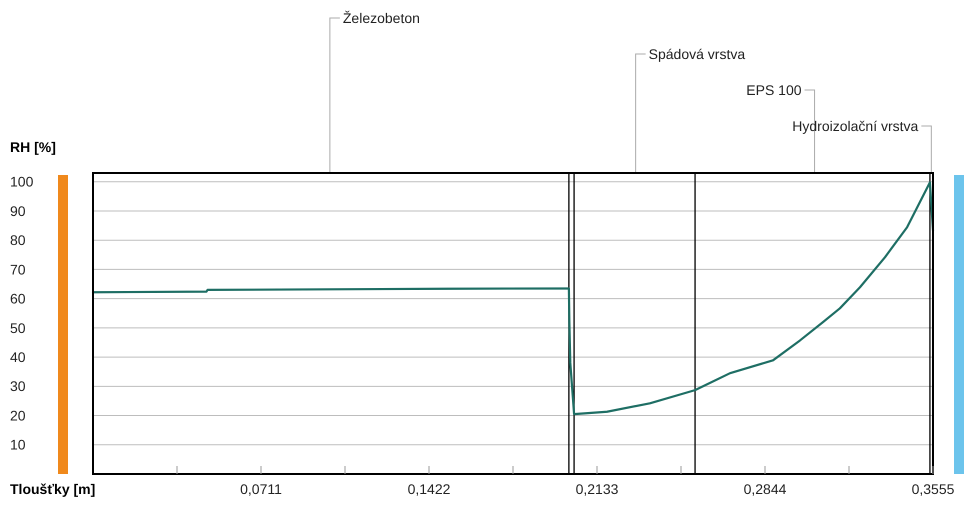 This screenshot has height=508, width=973. What do you see at coordinates (33, 147) in the screenshot?
I see `y-axis-title: RH [%]` at bounding box center [33, 147].